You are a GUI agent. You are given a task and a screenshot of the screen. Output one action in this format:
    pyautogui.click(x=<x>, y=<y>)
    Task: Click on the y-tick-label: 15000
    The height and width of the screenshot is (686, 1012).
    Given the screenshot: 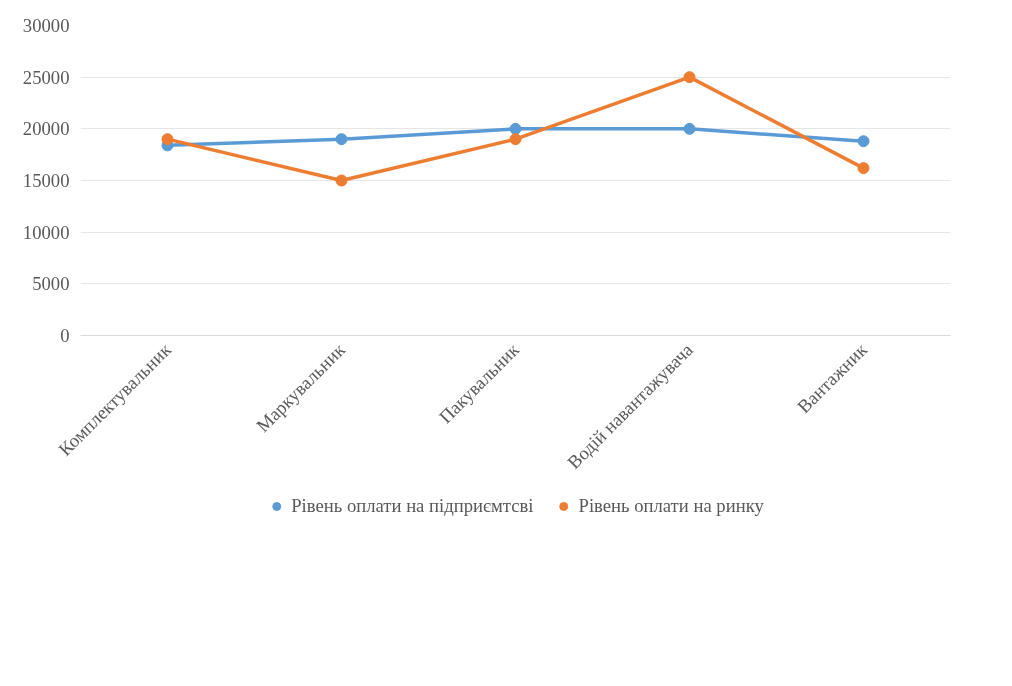 What is the action you would take?
    pyautogui.click(x=46, y=180)
    